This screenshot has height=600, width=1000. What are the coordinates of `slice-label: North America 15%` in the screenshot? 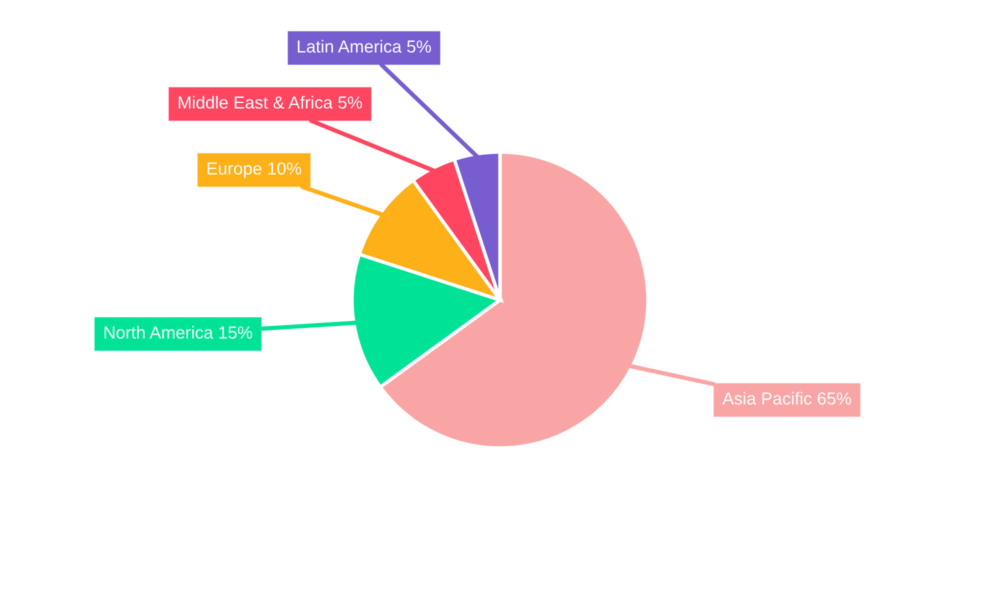 It's located at (178, 332).